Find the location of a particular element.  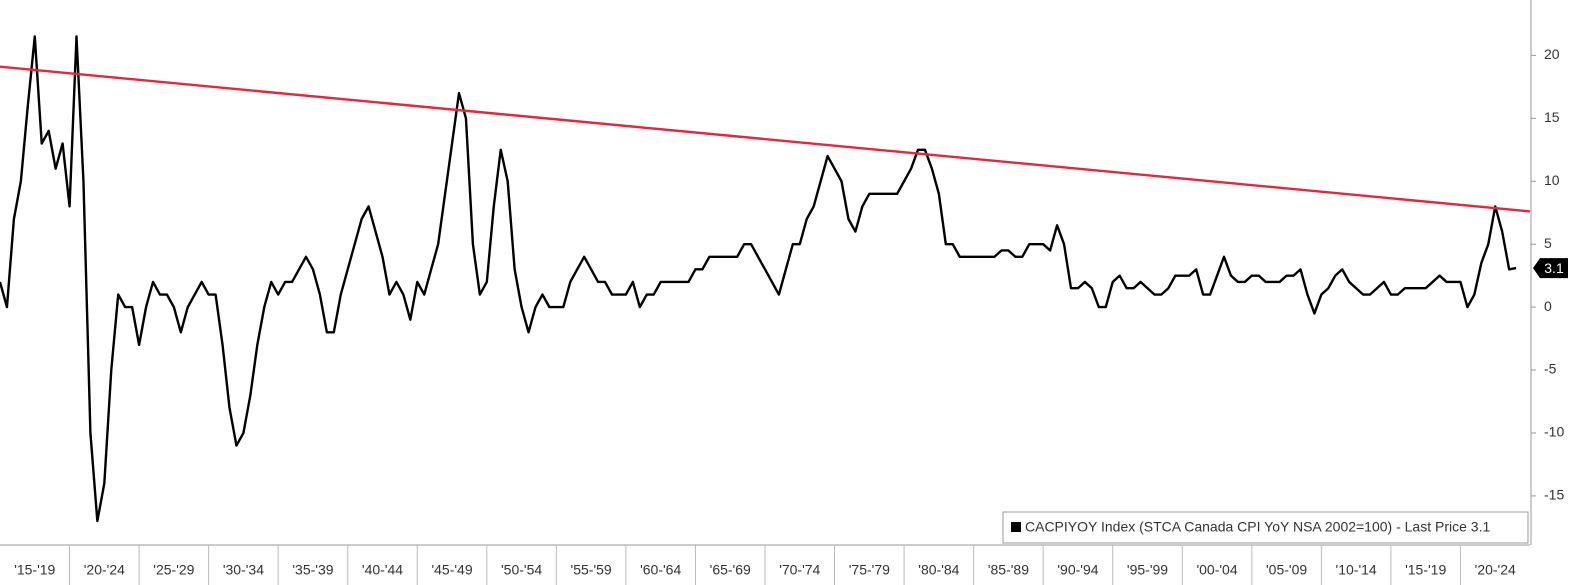

x-tick-label: '30-'34 is located at coordinates (243, 570).